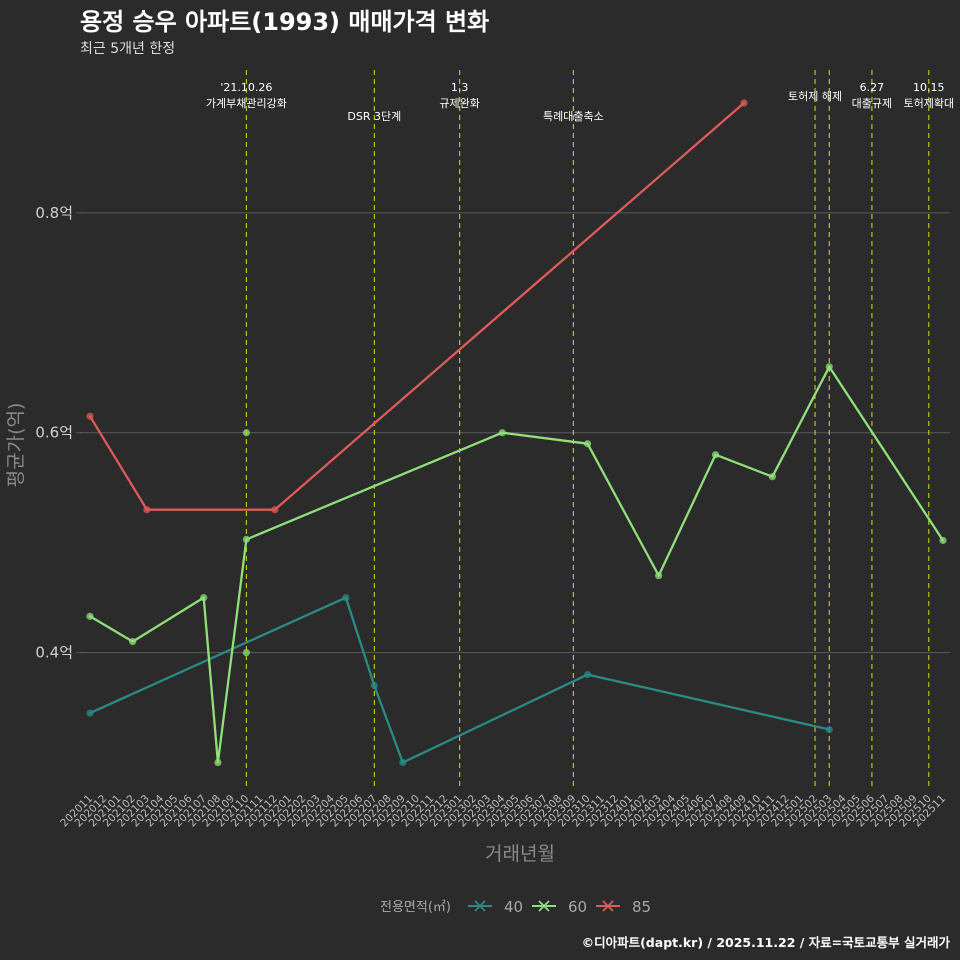  Describe the element at coordinates (246, 103) in the screenshot. I see `event-label: 가계부채관리강화` at that location.